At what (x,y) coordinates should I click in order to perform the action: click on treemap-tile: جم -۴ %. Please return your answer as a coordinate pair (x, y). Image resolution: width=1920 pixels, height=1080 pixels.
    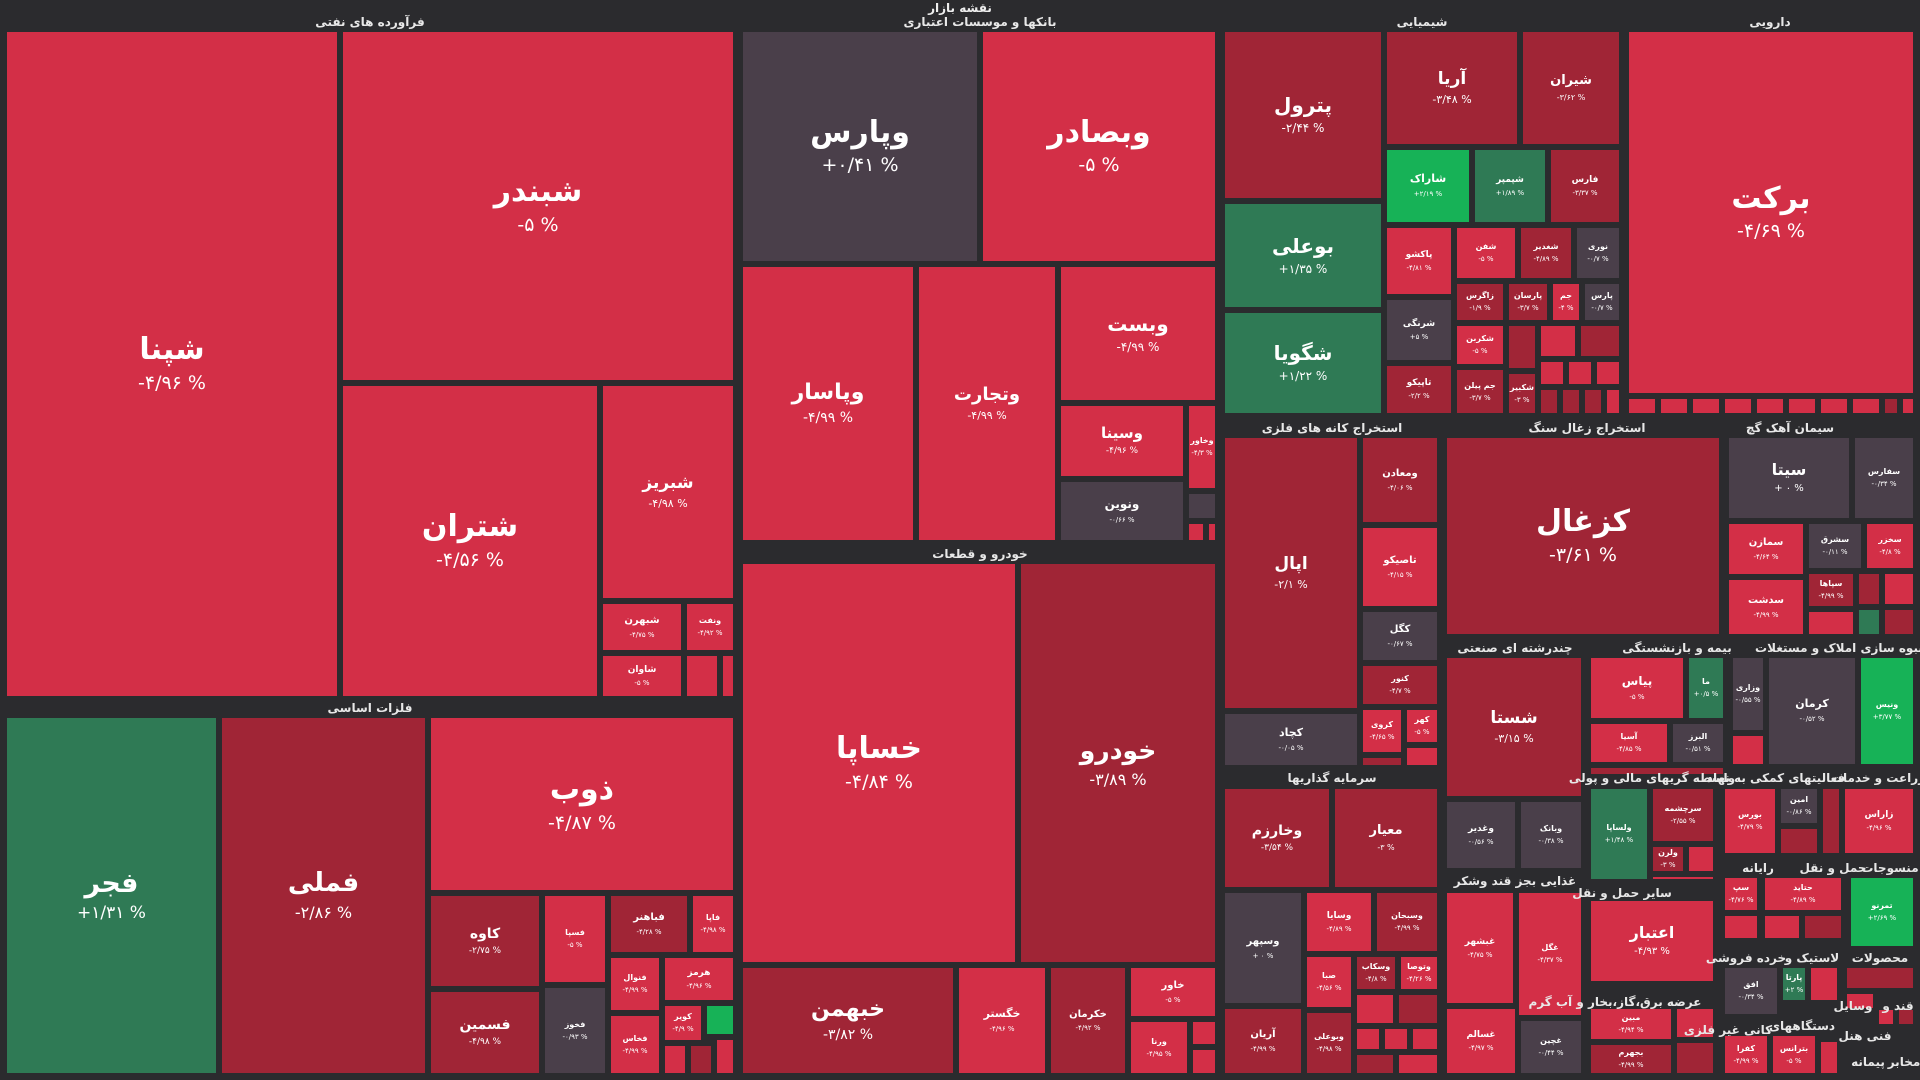
    Looking at the image, I should click on (1566, 302).